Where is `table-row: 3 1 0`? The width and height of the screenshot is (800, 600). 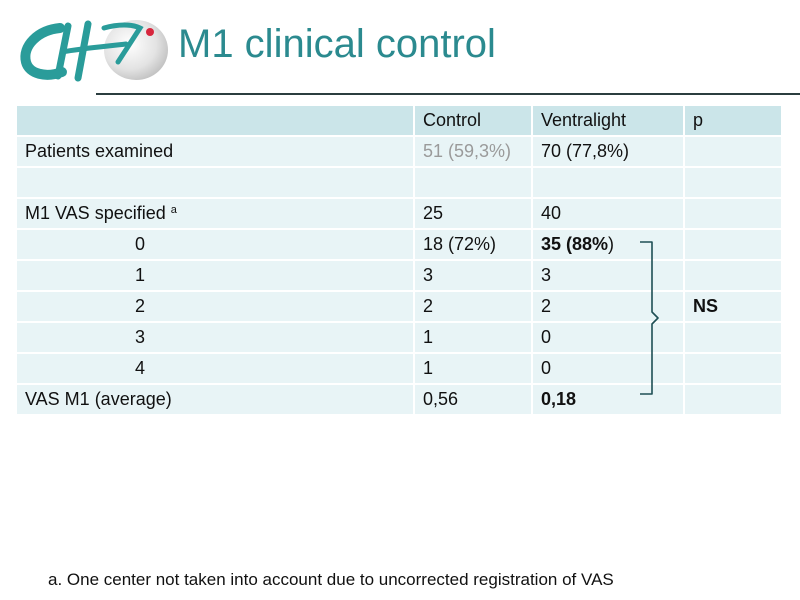 table-row: 3 1 0 is located at coordinates (399, 337).